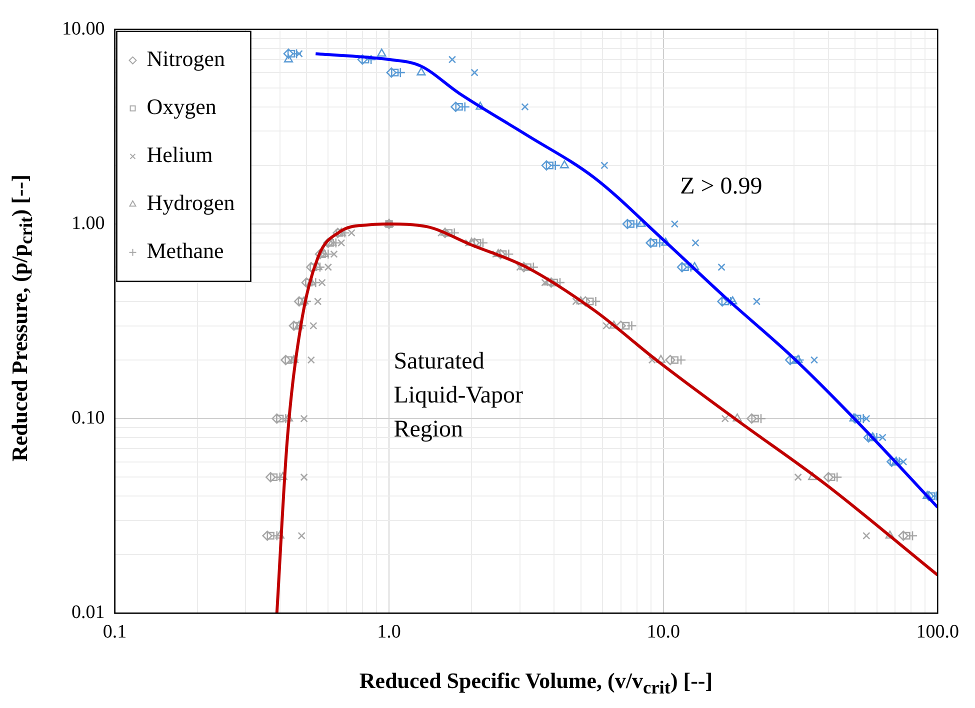 The width and height of the screenshot is (975, 708). Describe the element at coordinates (88, 223) in the screenshot. I see `y-tick-label: 1.00` at that location.